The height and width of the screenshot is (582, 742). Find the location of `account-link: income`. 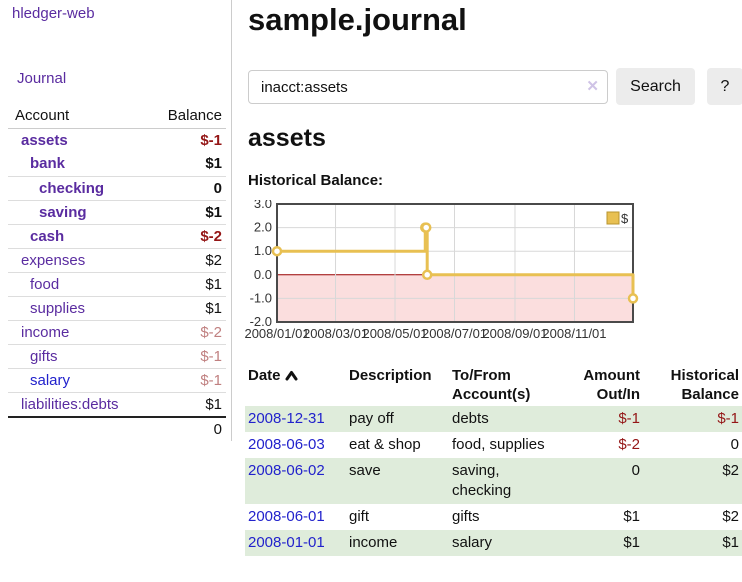

account-link: income is located at coordinates (45, 332).